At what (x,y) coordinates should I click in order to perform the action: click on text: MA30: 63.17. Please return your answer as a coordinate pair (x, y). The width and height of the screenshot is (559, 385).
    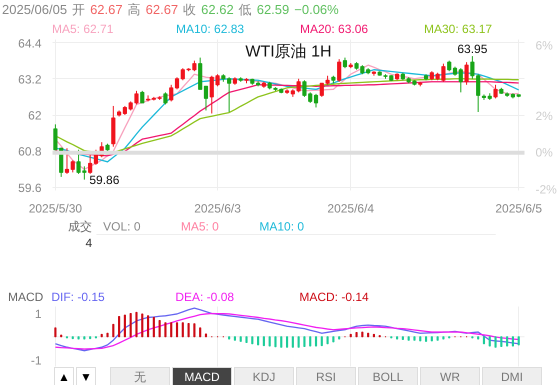
    Looking at the image, I should click on (459, 29).